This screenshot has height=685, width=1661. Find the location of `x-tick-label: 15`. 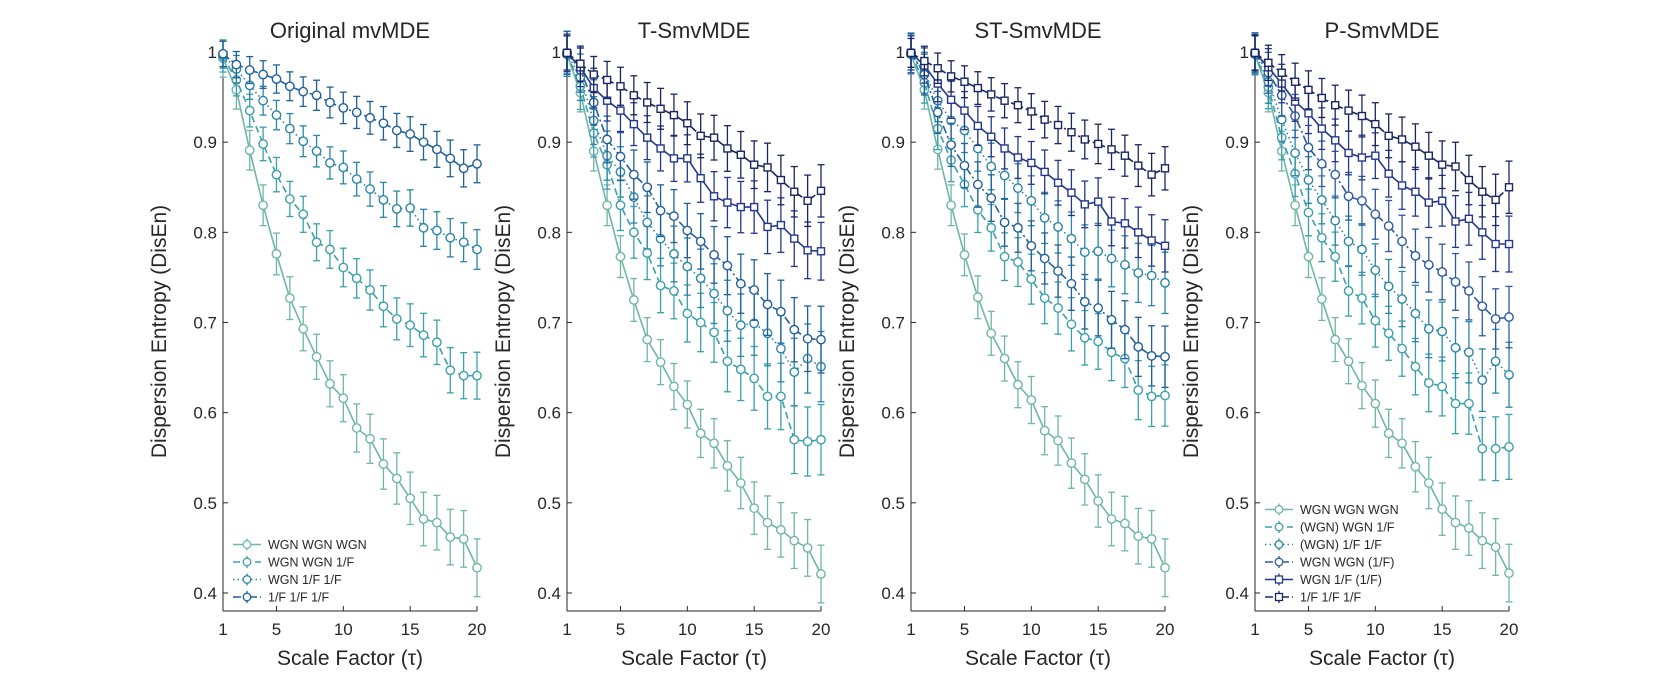

x-tick-label: 15 is located at coordinates (1442, 629).